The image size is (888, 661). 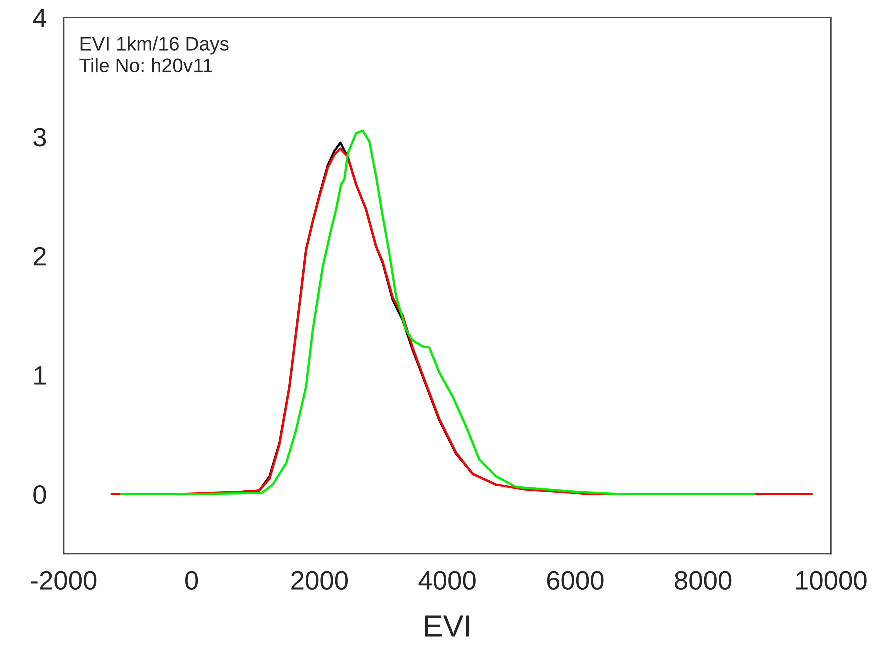 What do you see at coordinates (146, 65) in the screenshot?
I see `annotation: Tile No: h20v11` at bounding box center [146, 65].